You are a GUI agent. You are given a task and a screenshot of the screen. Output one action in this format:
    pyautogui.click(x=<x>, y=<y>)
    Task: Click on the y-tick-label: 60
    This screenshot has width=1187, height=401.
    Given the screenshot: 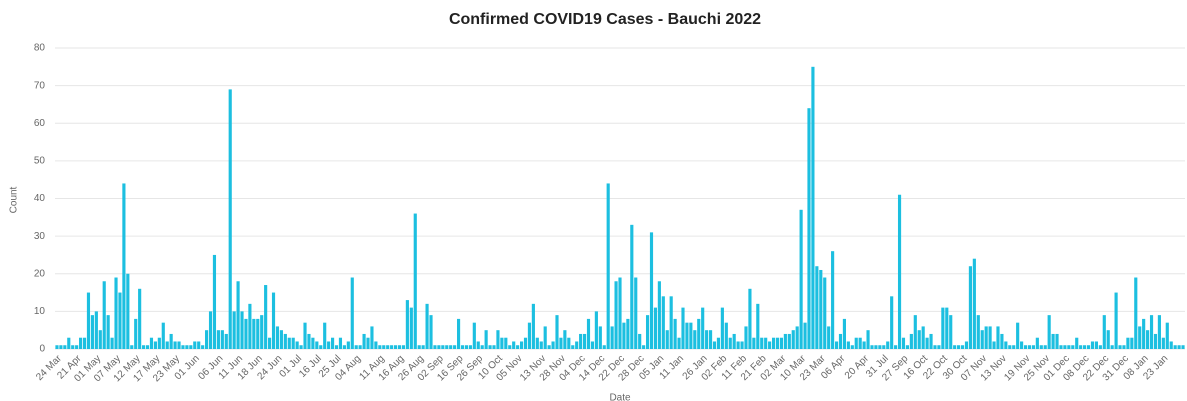 What is the action you would take?
    pyautogui.click(x=40, y=123)
    